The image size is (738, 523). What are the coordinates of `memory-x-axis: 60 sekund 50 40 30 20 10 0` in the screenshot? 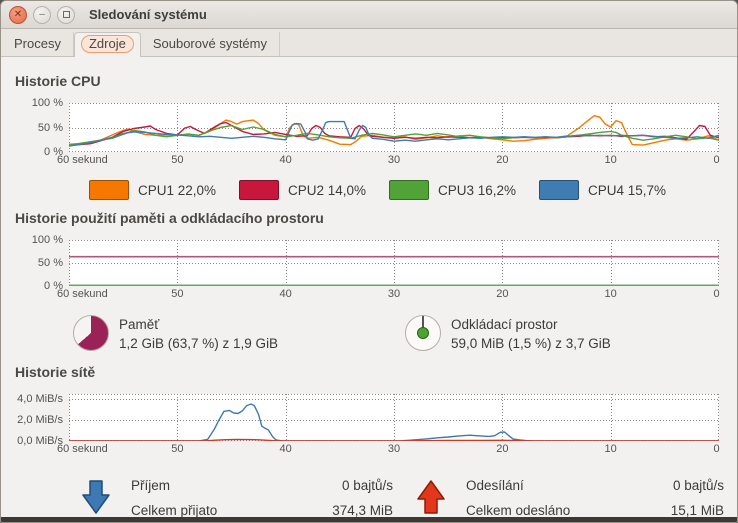 It's located at (388, 295).